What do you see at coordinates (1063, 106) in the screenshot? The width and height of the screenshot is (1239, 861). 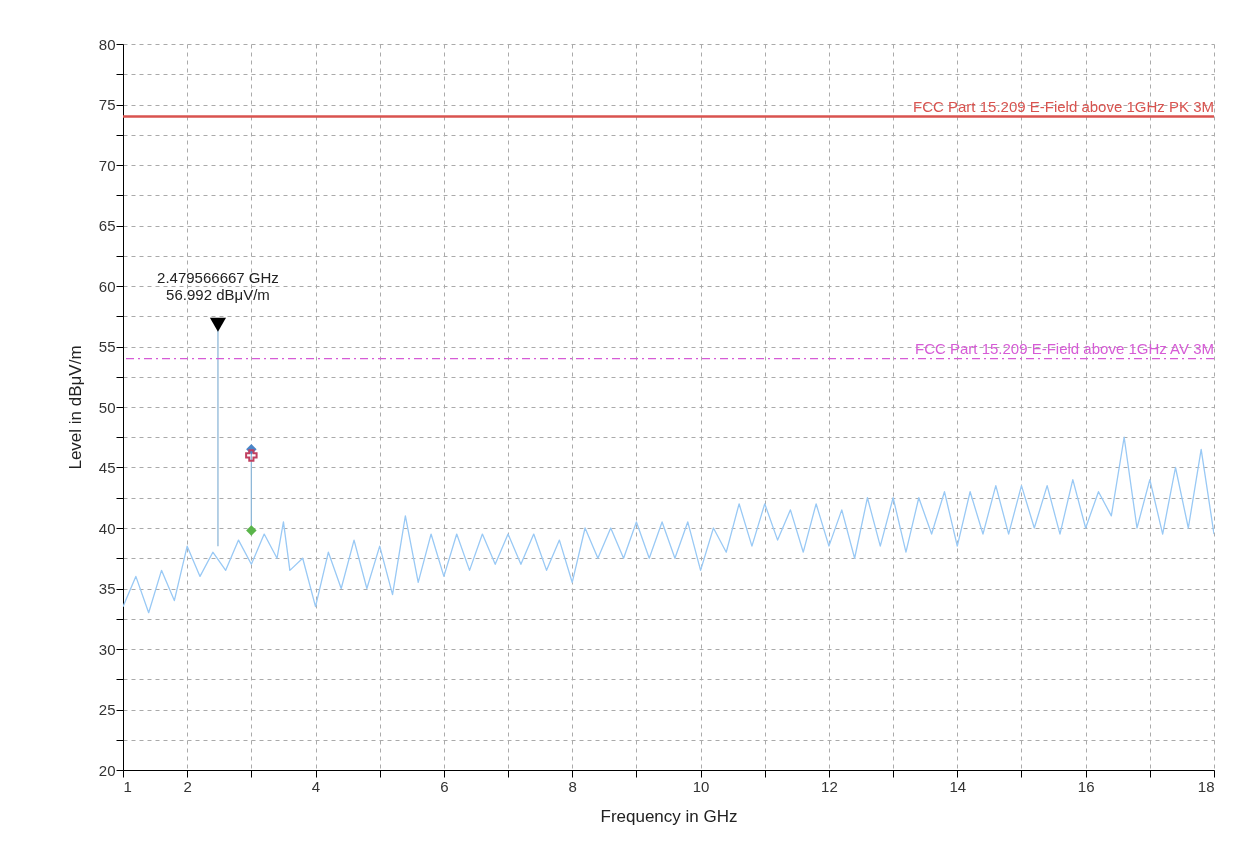 I see `ref-line-label: FCC Part 15.209 E-Field above 1GHz PK 3M` at bounding box center [1063, 106].